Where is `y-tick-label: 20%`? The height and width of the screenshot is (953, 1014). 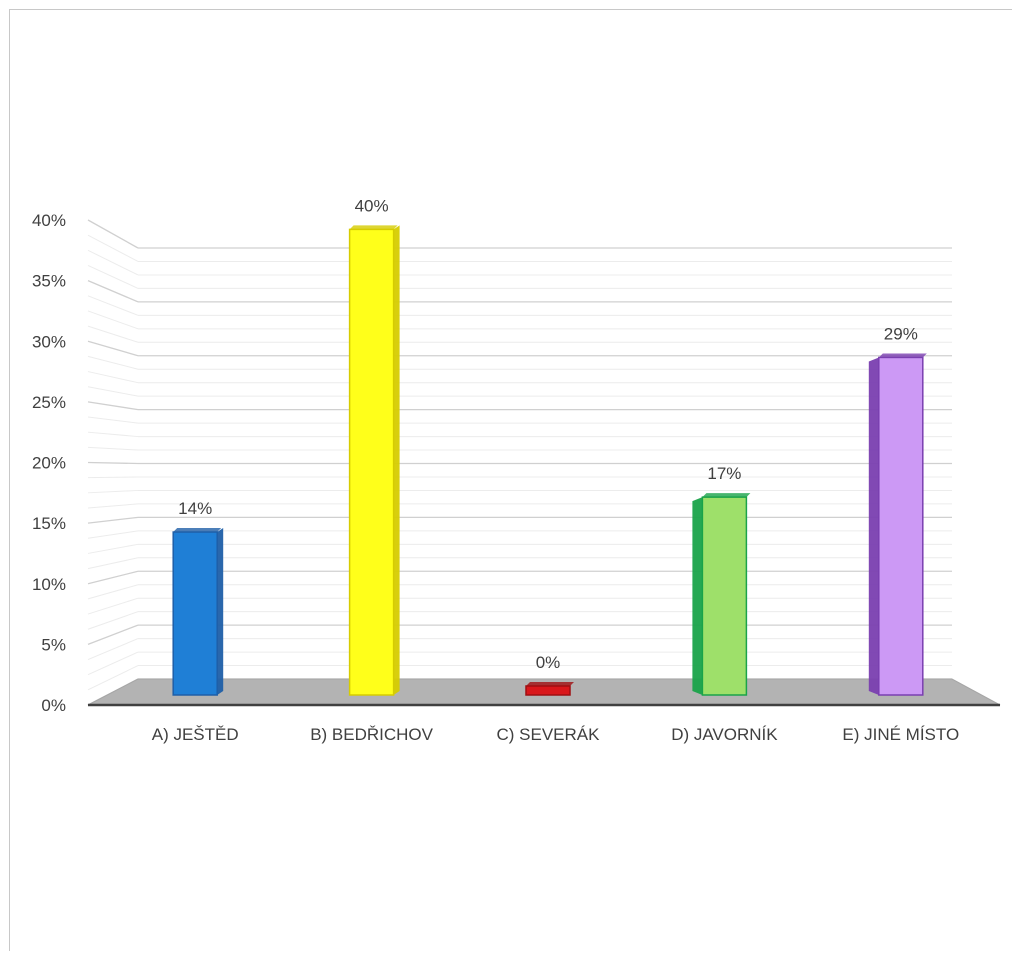 y-tick-label: 20% is located at coordinates (49, 463).